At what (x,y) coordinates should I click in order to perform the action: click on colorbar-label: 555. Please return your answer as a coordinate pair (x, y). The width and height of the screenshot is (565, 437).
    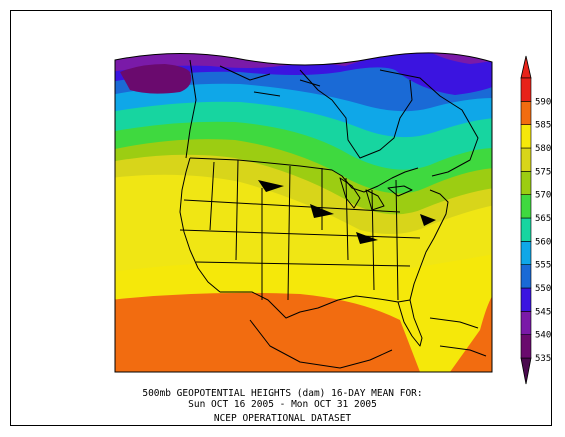
    Looking at the image, I should click on (543, 266).